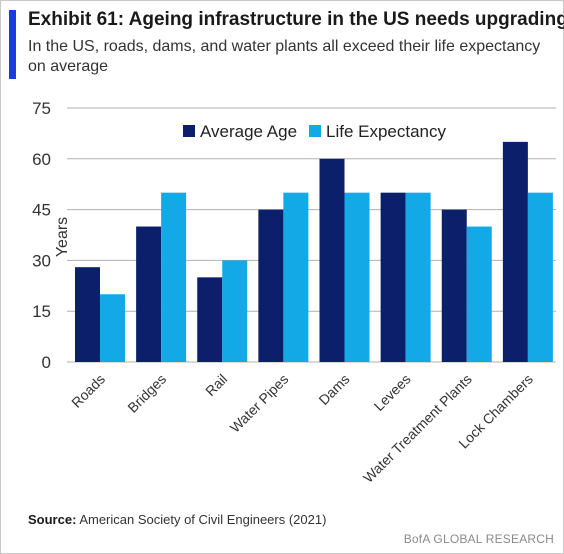 The image size is (564, 554). Describe the element at coordinates (259, 403) in the screenshot. I see `x-tick-label: Water Pipes` at that location.